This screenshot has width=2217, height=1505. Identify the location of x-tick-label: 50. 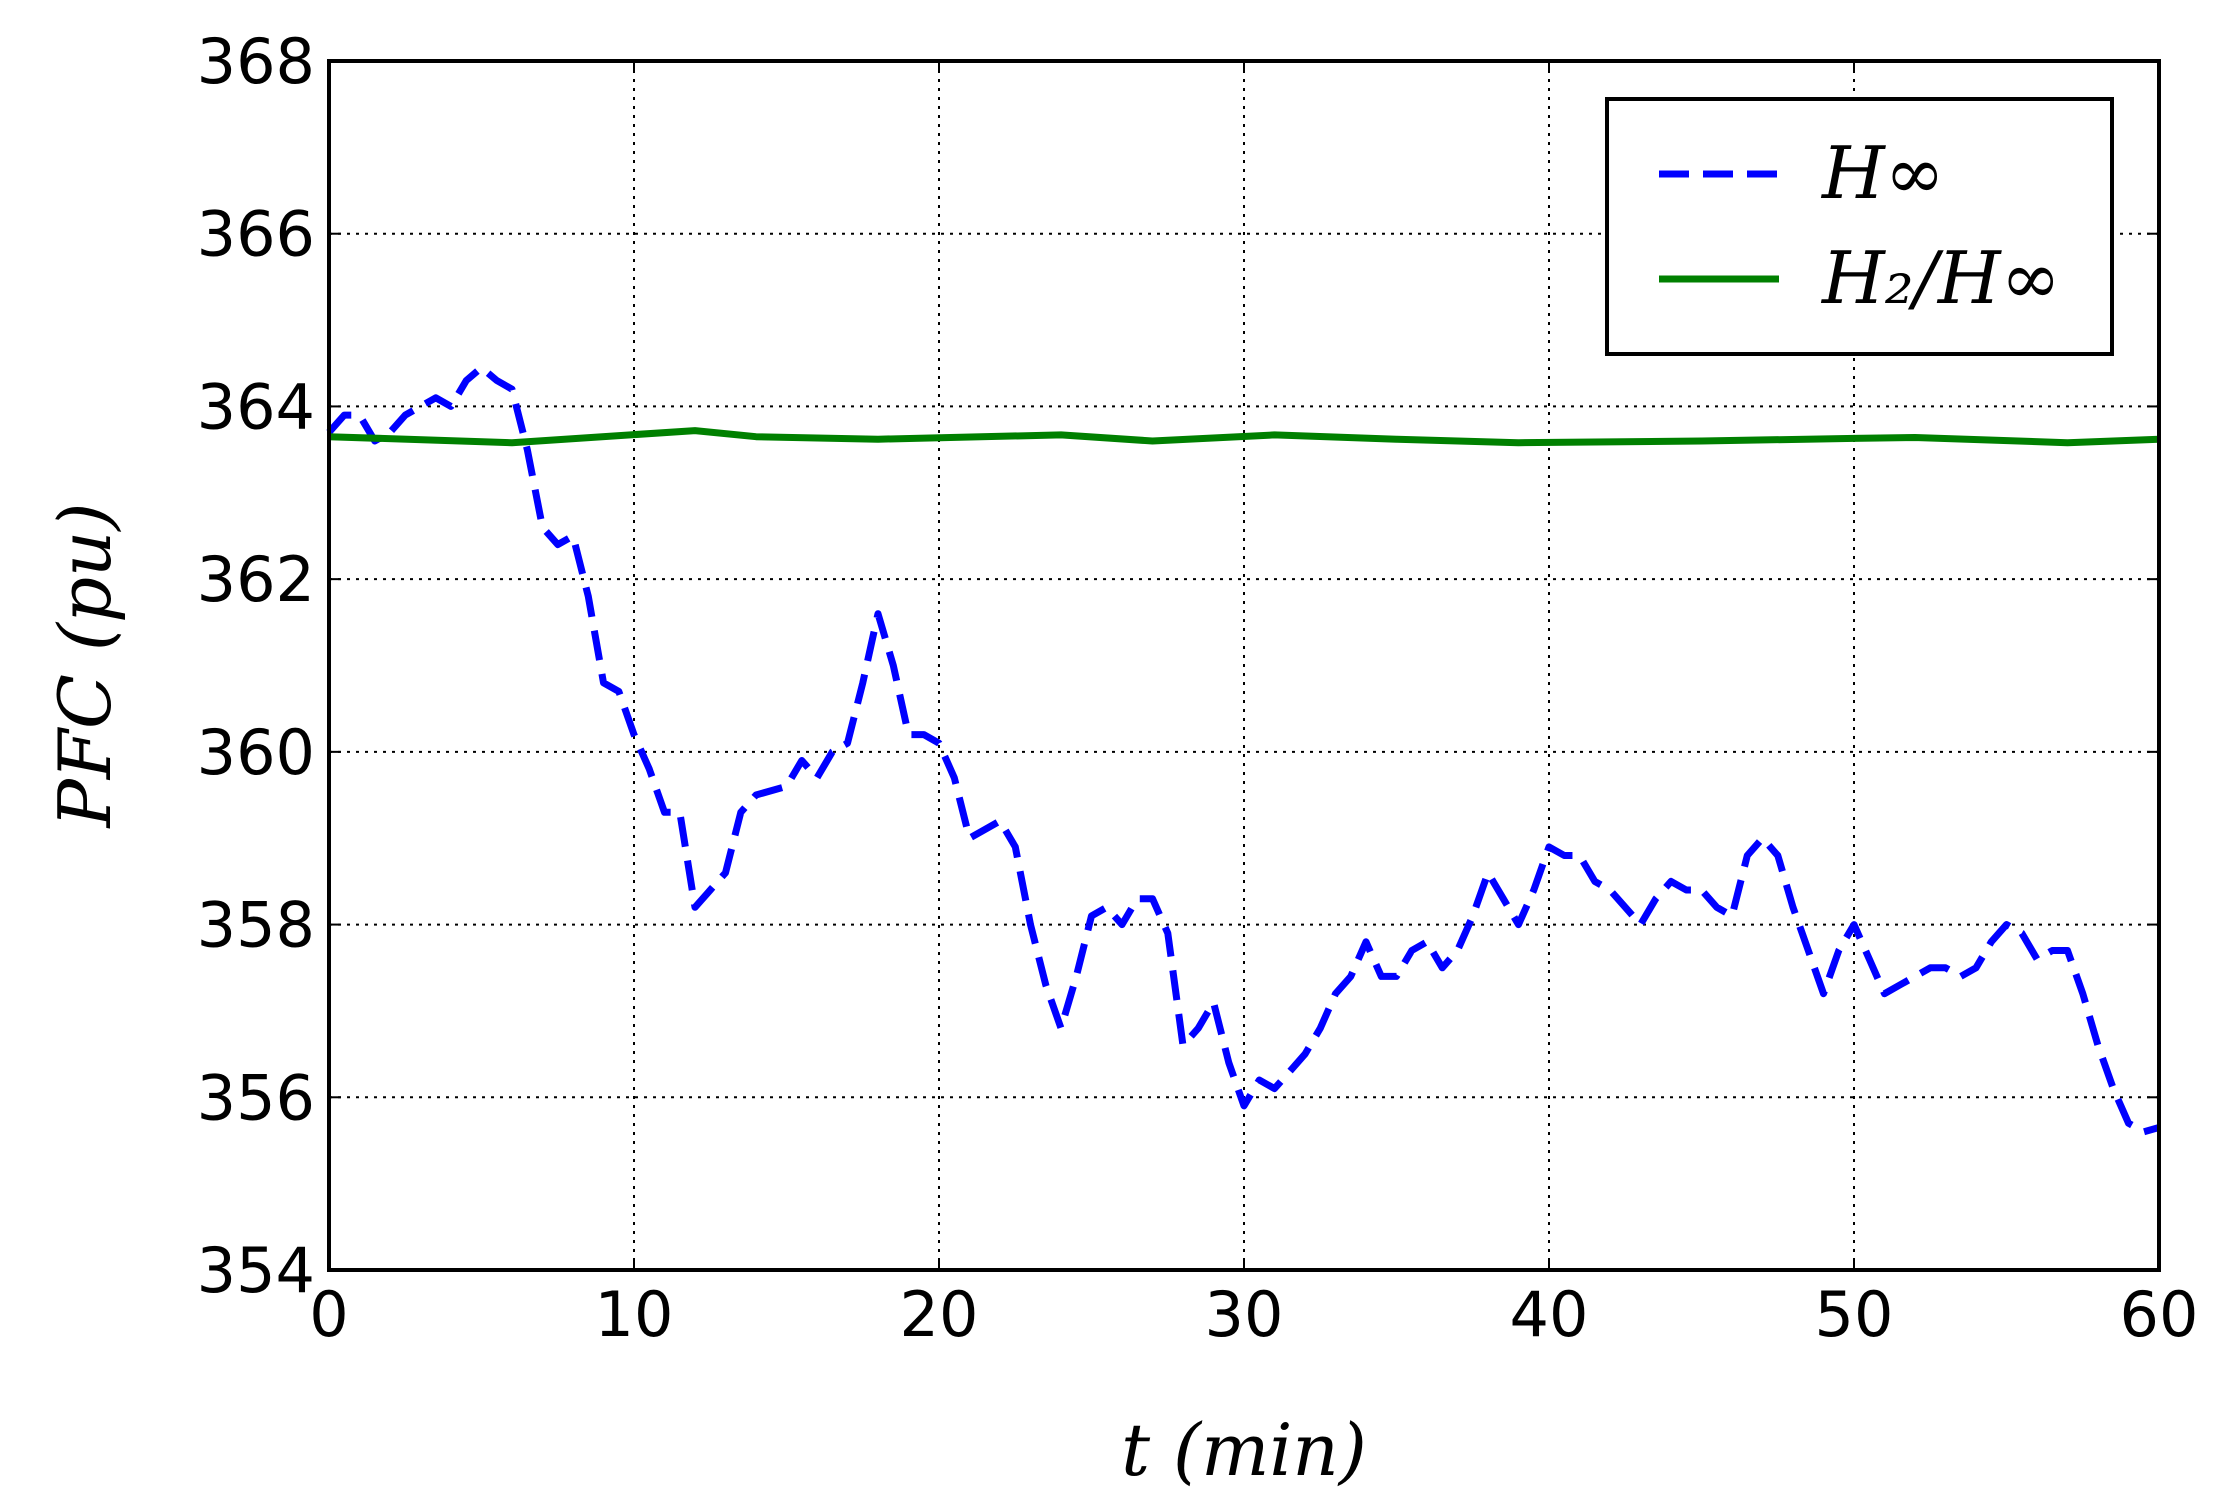
(1854, 1314).